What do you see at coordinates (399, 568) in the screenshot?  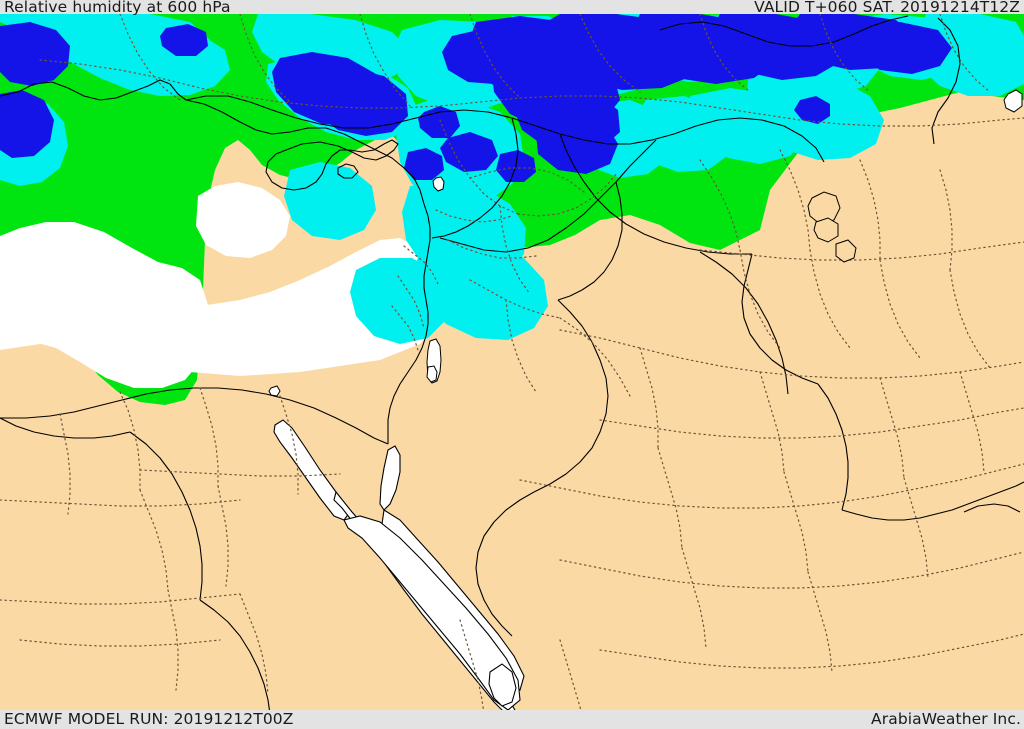 I see `red-sea-system` at bounding box center [399, 568].